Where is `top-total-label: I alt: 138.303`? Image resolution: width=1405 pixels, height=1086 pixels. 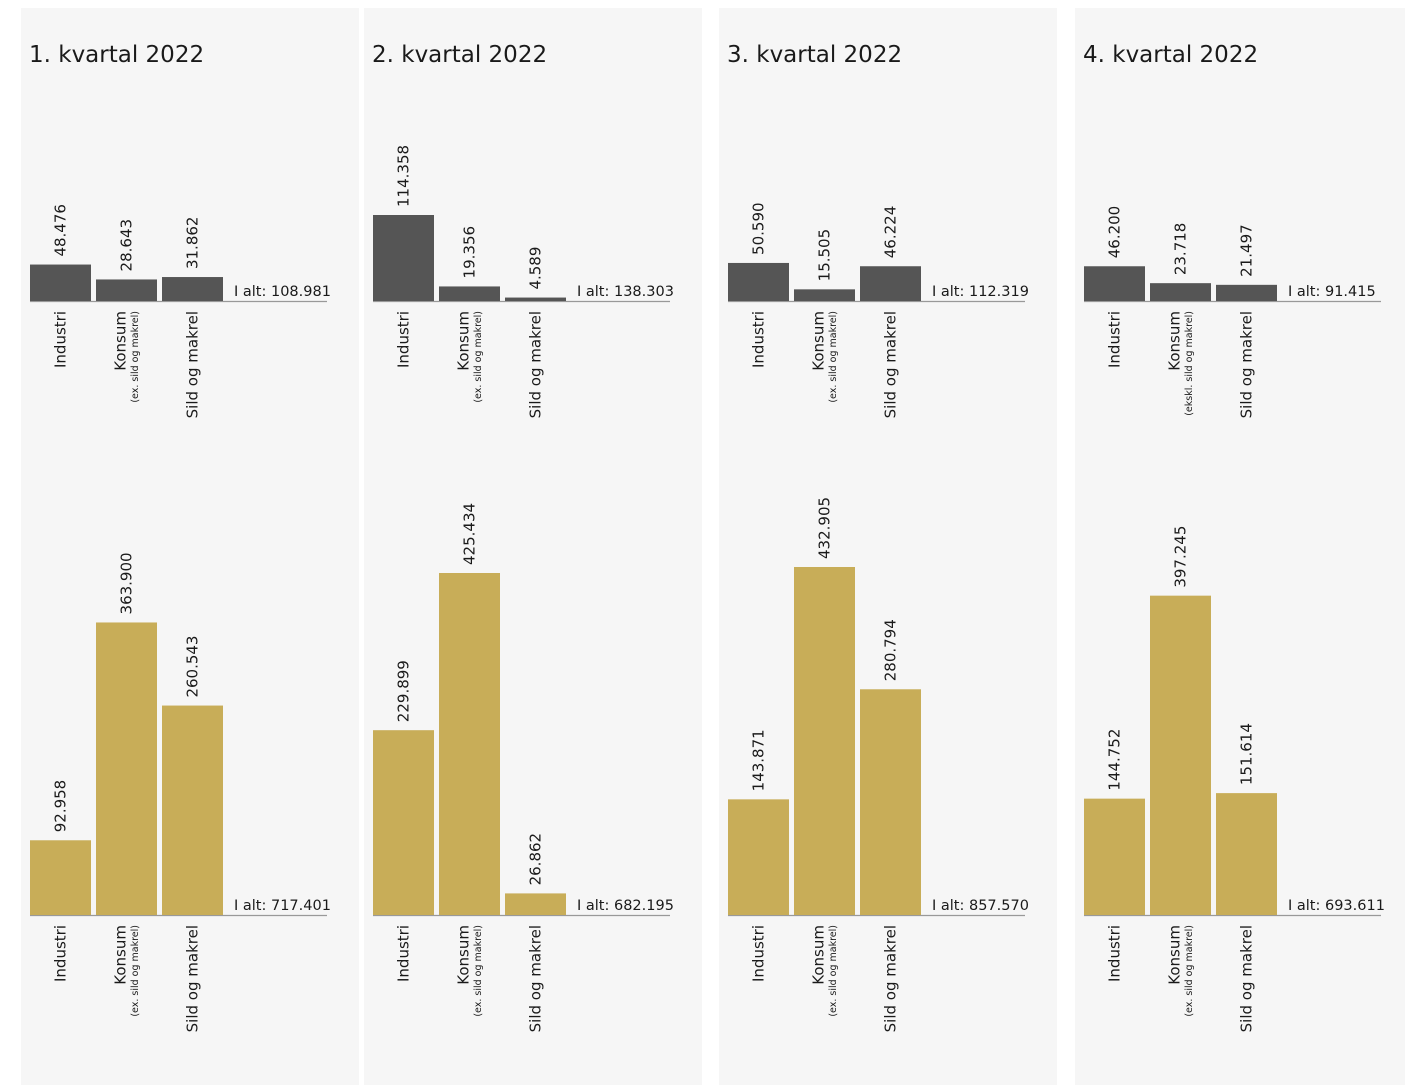 top-total-label: I alt: 138.303 is located at coordinates (625, 292).